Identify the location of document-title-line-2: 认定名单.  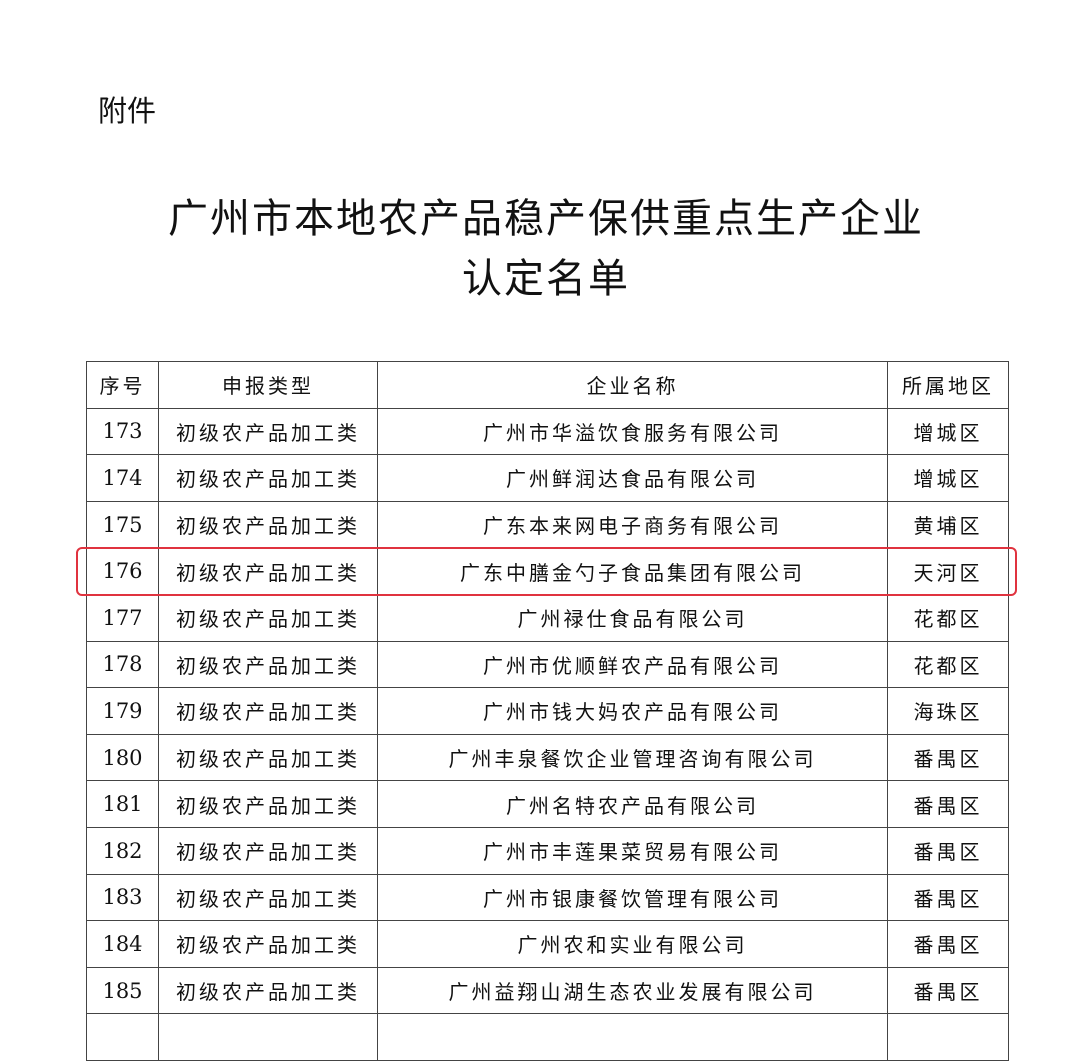
(546, 279).